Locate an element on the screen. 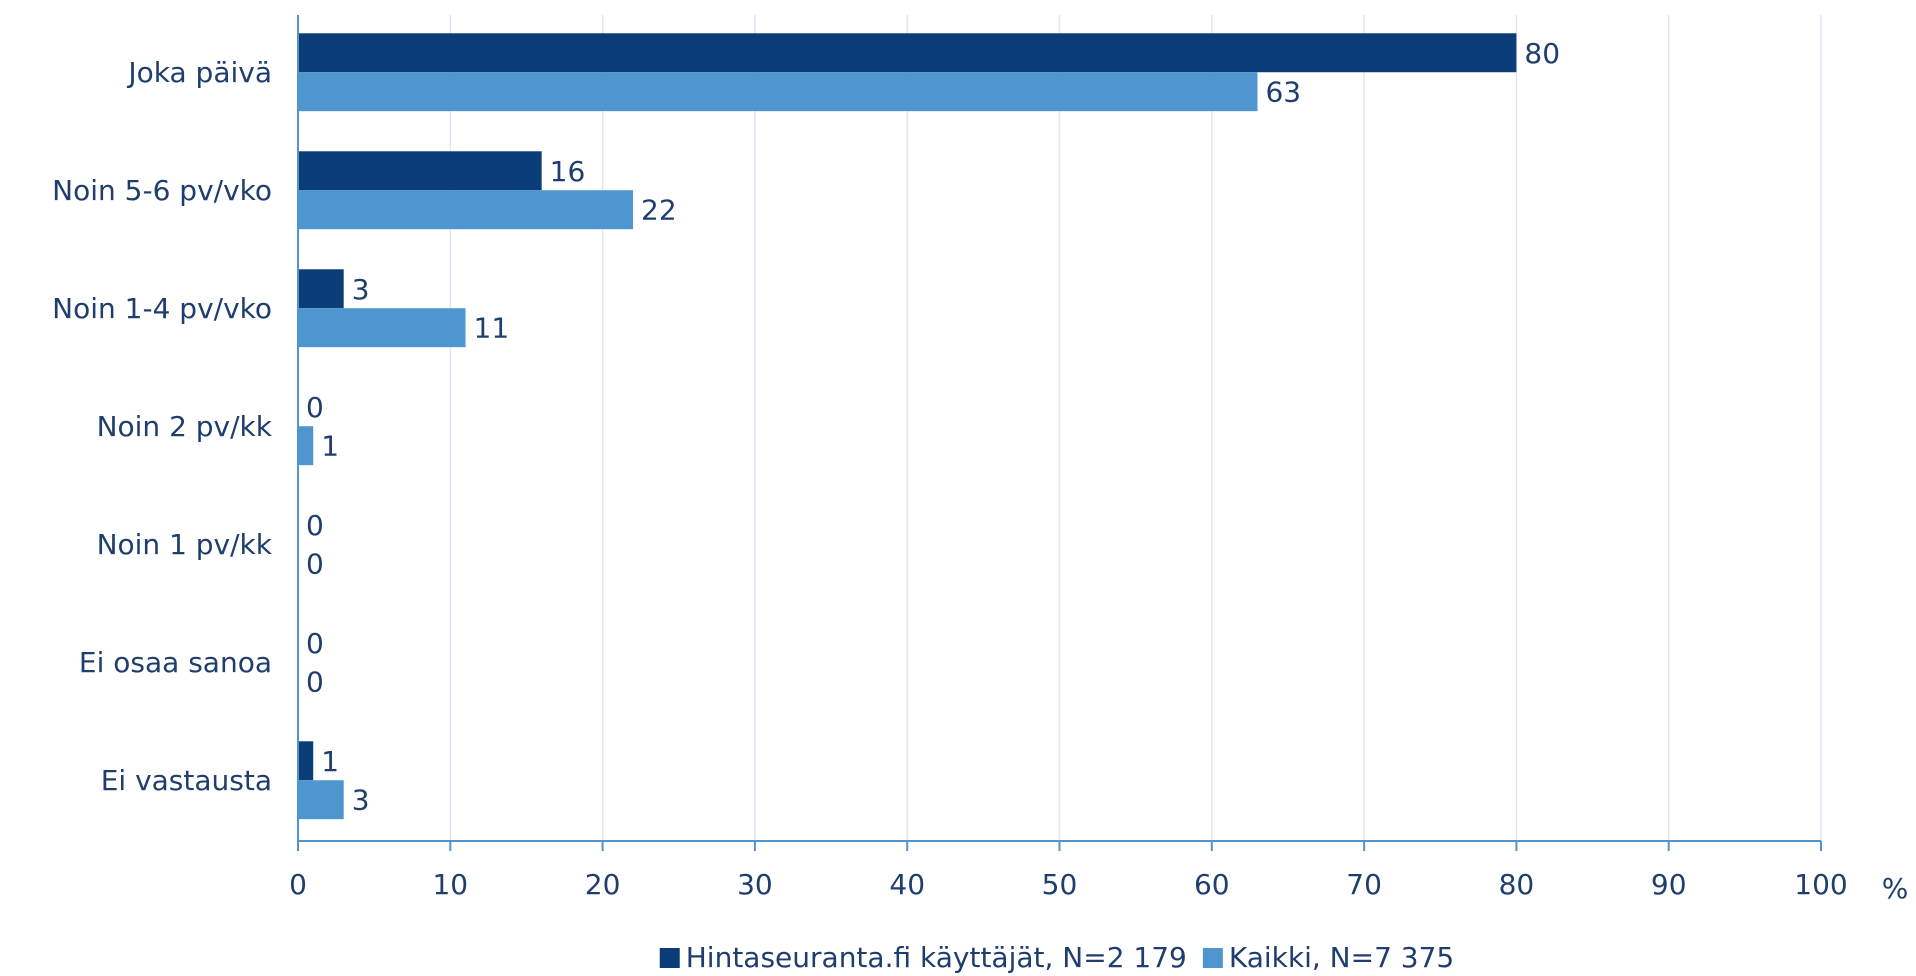 The width and height of the screenshot is (1916, 976). value-label: 22 is located at coordinates (659, 210).